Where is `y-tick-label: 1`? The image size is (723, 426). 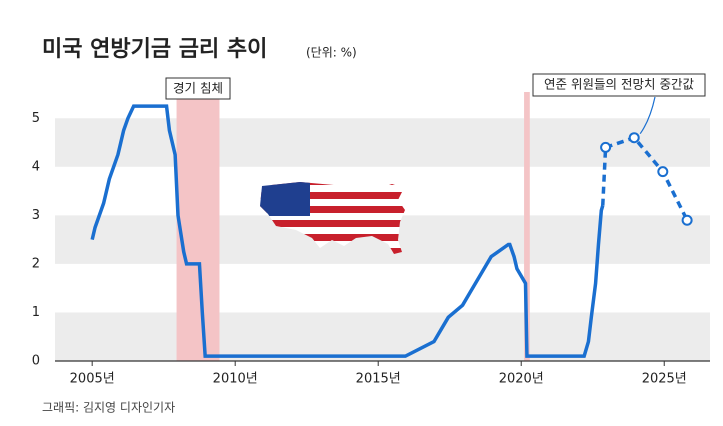 y-tick-label: 1 is located at coordinates (36, 312).